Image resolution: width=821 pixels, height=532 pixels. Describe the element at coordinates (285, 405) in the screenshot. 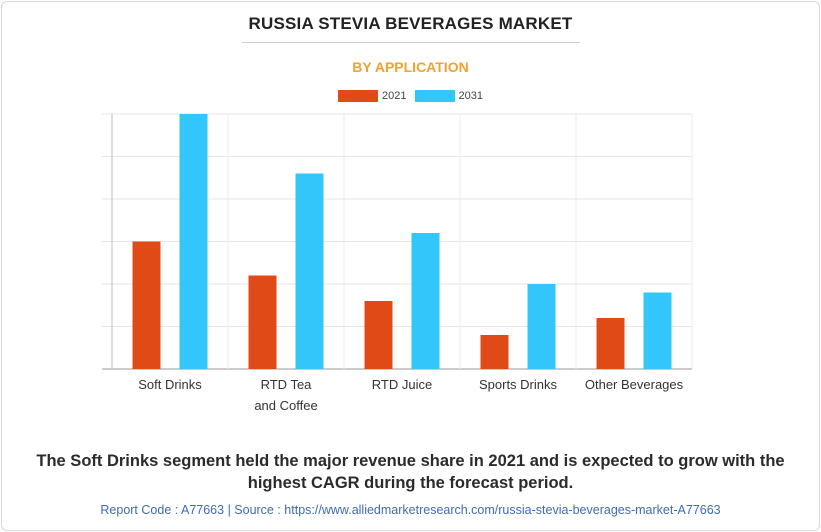

I see `x-tick-label-line: and Coffee` at that location.